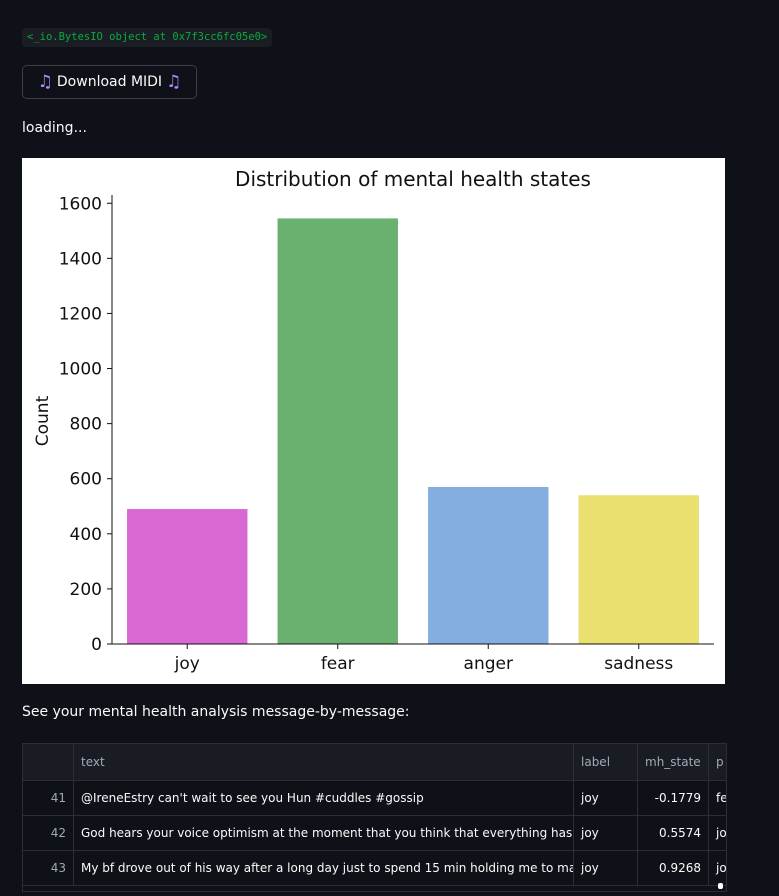 Image resolution: width=779 pixels, height=896 pixels. Describe the element at coordinates (80, 314) in the screenshot. I see `y-tick-label: 1200` at that location.